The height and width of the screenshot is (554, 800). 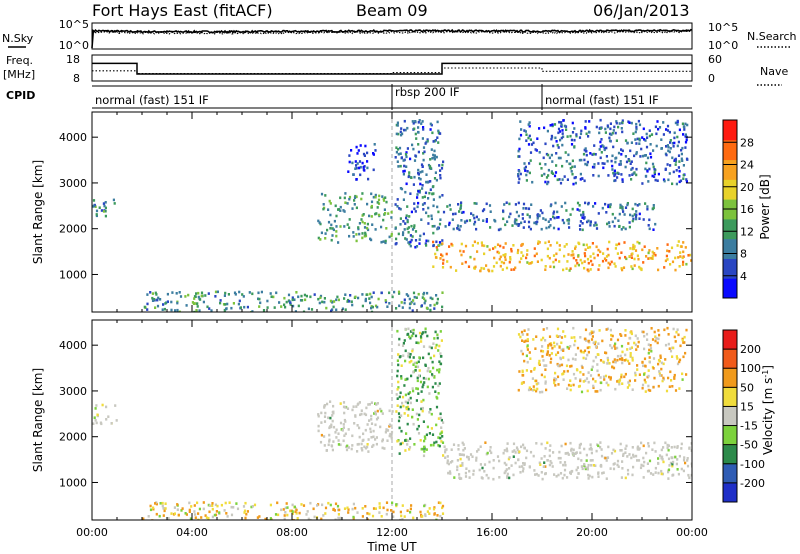 I want to click on colorbar-swatch, so click(x=730, y=454).